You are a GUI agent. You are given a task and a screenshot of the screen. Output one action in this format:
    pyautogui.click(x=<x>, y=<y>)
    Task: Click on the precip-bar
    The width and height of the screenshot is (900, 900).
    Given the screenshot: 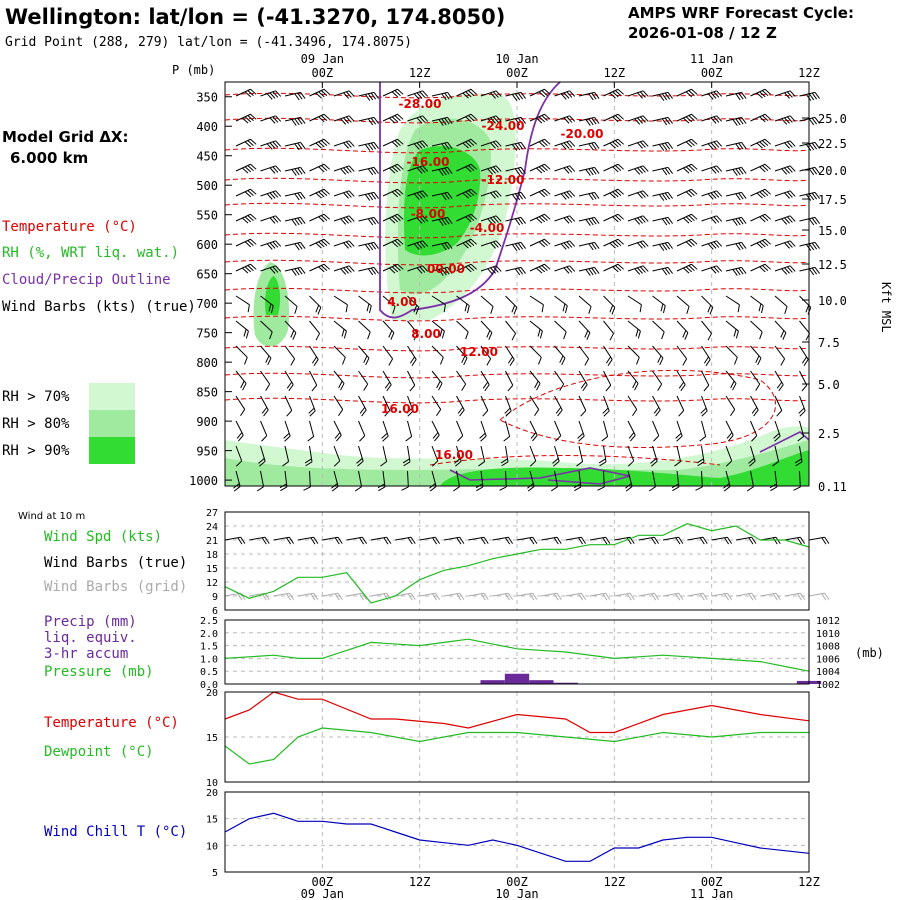 What is the action you would take?
    pyautogui.click(x=492, y=682)
    